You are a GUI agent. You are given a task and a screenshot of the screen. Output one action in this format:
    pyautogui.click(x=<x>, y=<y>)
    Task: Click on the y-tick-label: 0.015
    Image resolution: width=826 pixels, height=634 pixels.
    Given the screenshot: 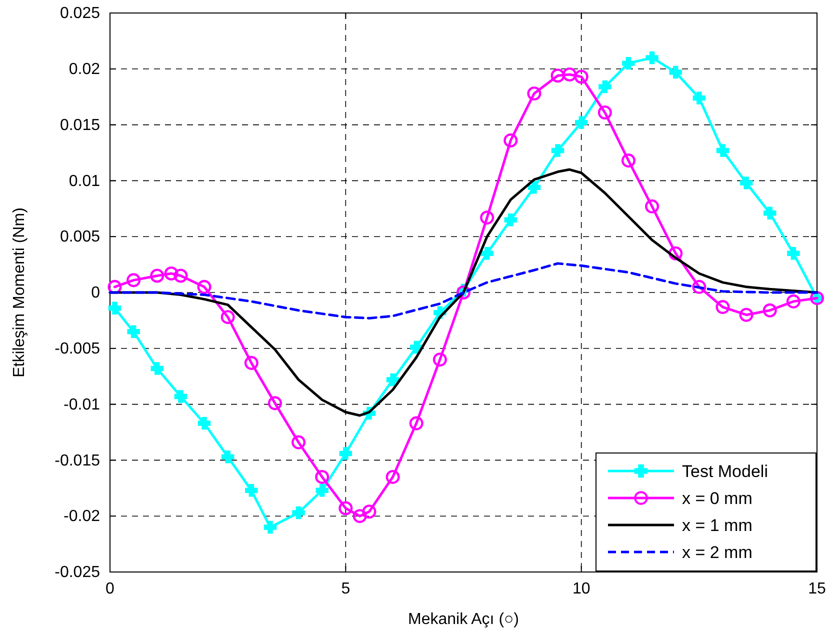 What is the action you would take?
    pyautogui.click(x=80, y=125)
    